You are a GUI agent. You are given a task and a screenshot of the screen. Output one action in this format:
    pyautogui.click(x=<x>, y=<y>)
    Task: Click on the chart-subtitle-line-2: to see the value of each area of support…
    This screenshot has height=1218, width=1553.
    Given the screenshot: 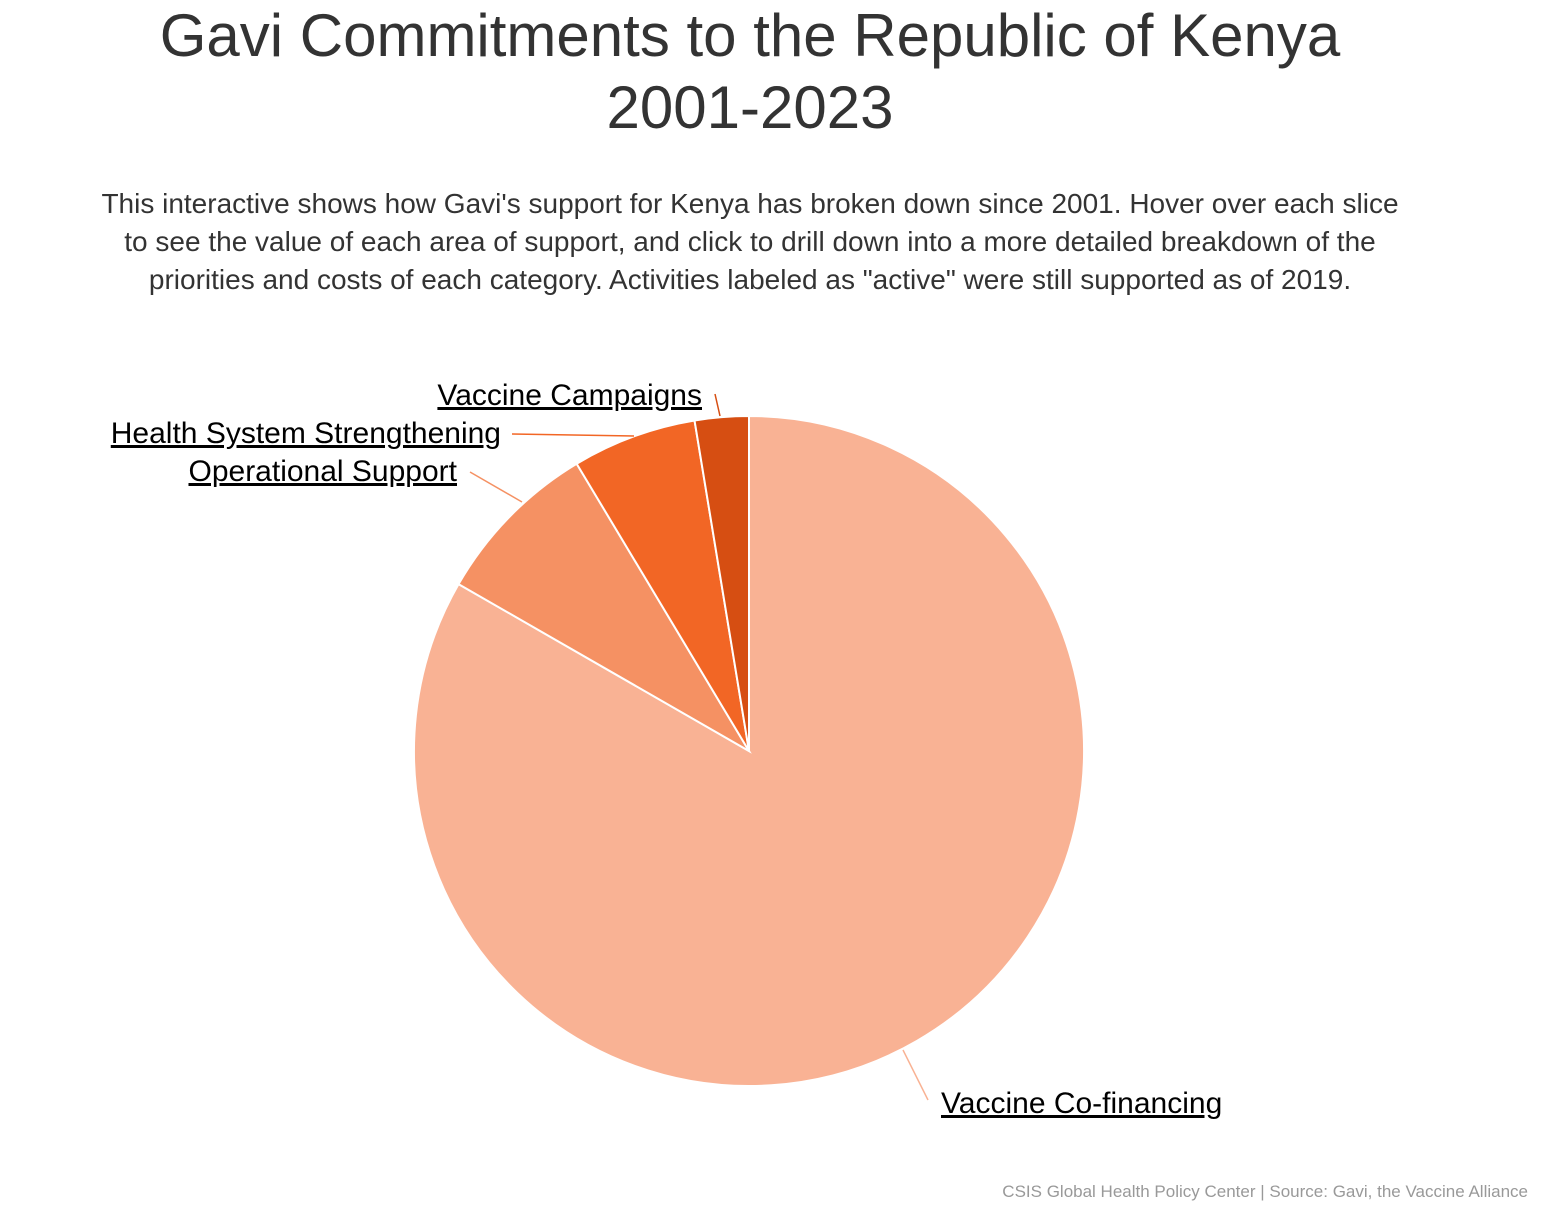 What is the action you would take?
    pyautogui.click(x=750, y=241)
    